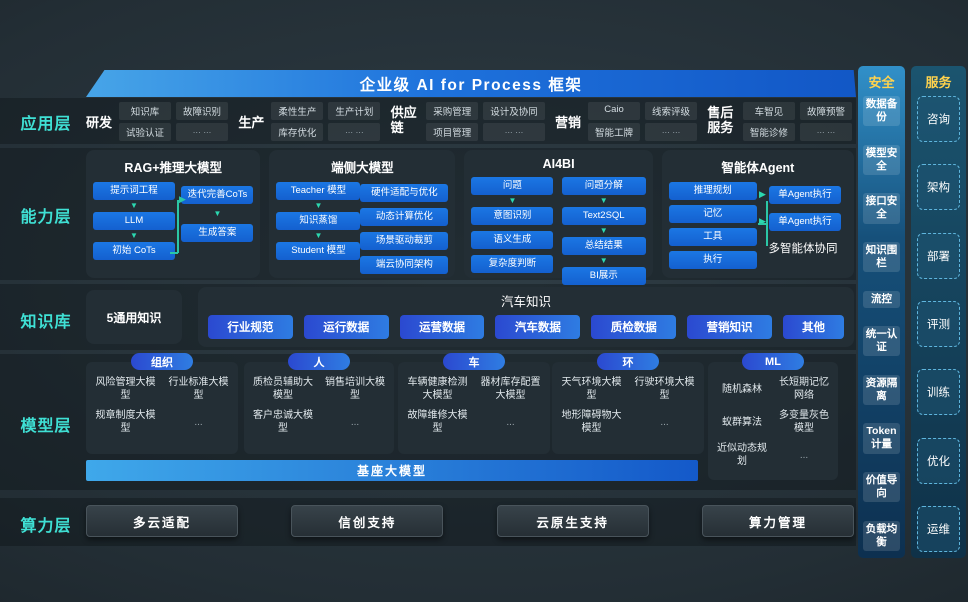 The image size is (968, 602). What do you see at coordinates (572, 521) in the screenshot?
I see `compute-button: 云原生支持` at bounding box center [572, 521].